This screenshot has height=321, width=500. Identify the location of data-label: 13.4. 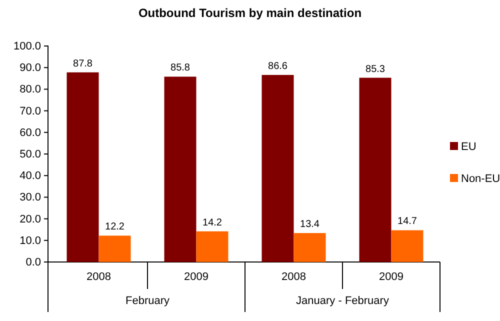
(310, 224).